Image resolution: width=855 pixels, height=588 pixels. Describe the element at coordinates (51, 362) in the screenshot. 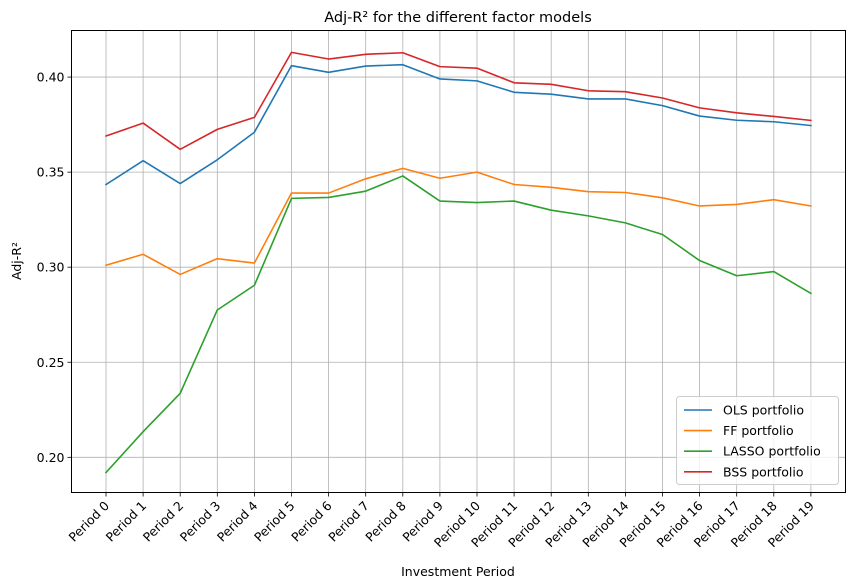

I see `y-tick-label: 0.25` at that location.